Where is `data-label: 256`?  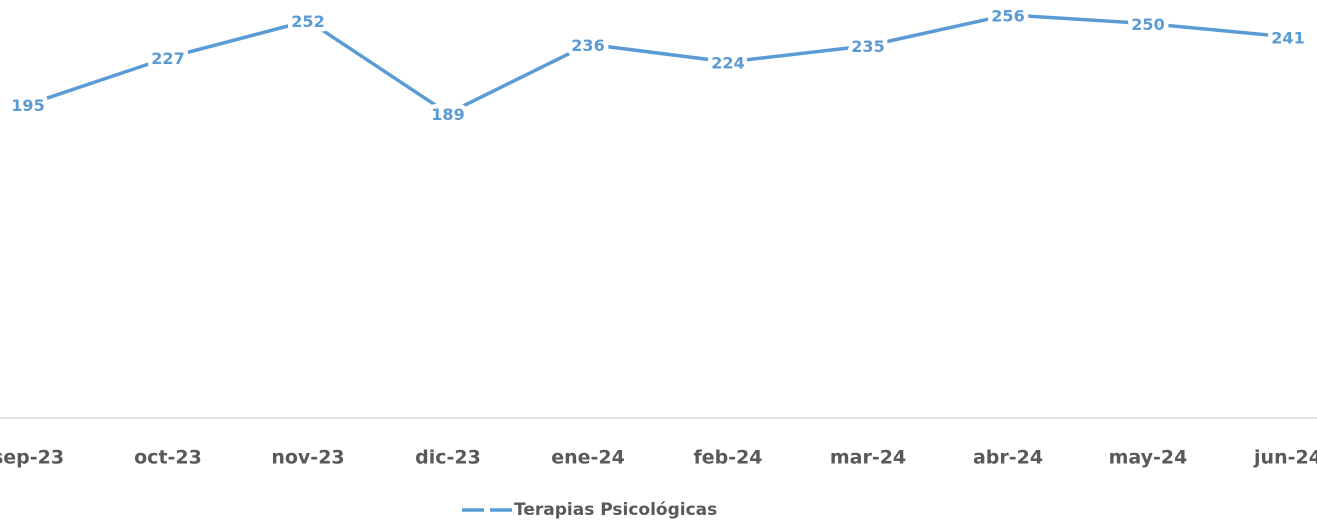 data-label: 256 is located at coordinates (1007, 15).